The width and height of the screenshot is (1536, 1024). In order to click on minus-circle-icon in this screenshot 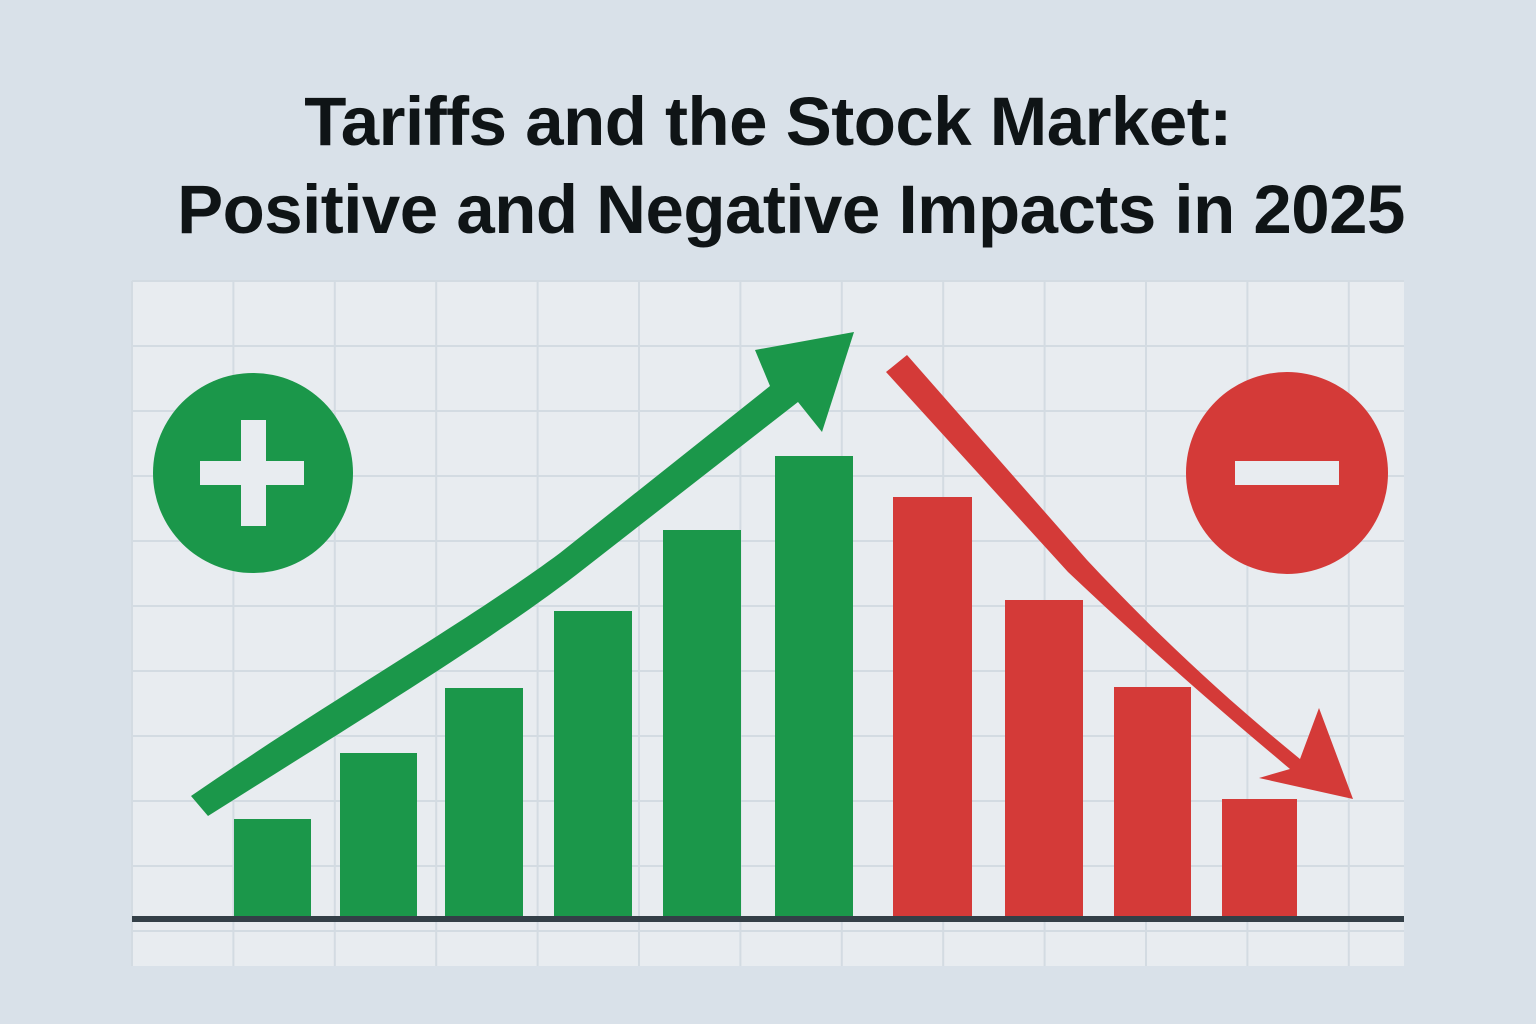, I will do `click(1287, 473)`.